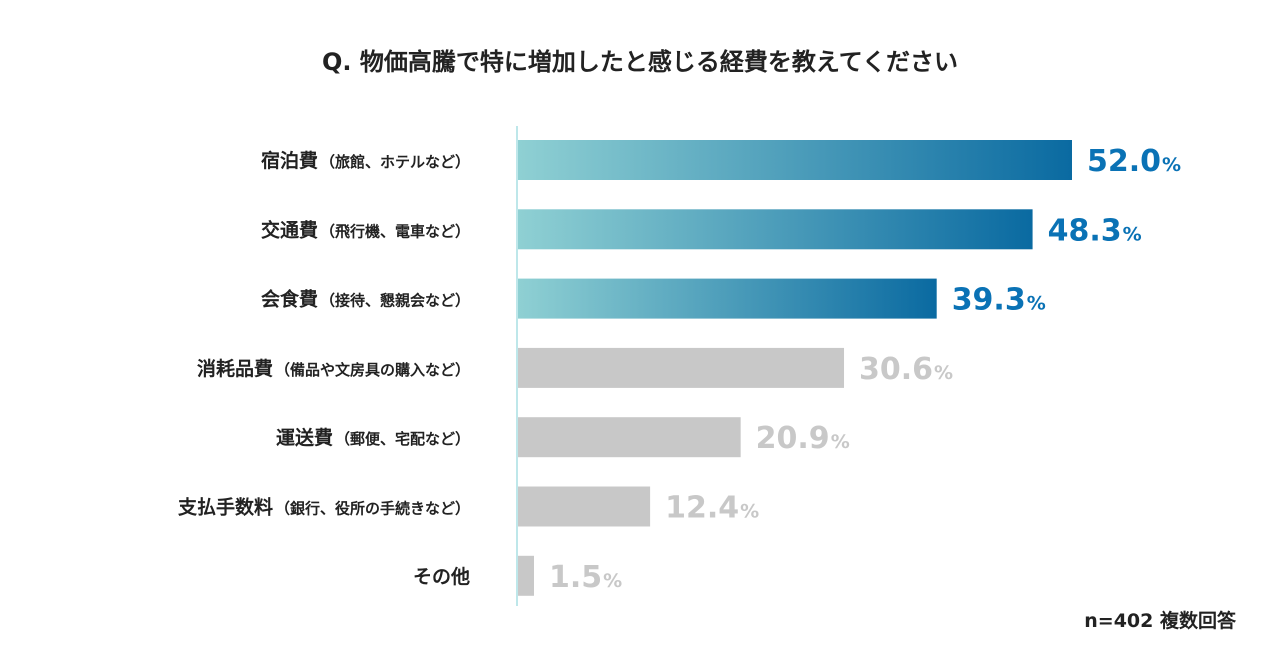 Image resolution: width=1280 pixels, height=670 pixels. I want to click on category-note: （銀行、役所の手続きなど）, so click(372, 509).